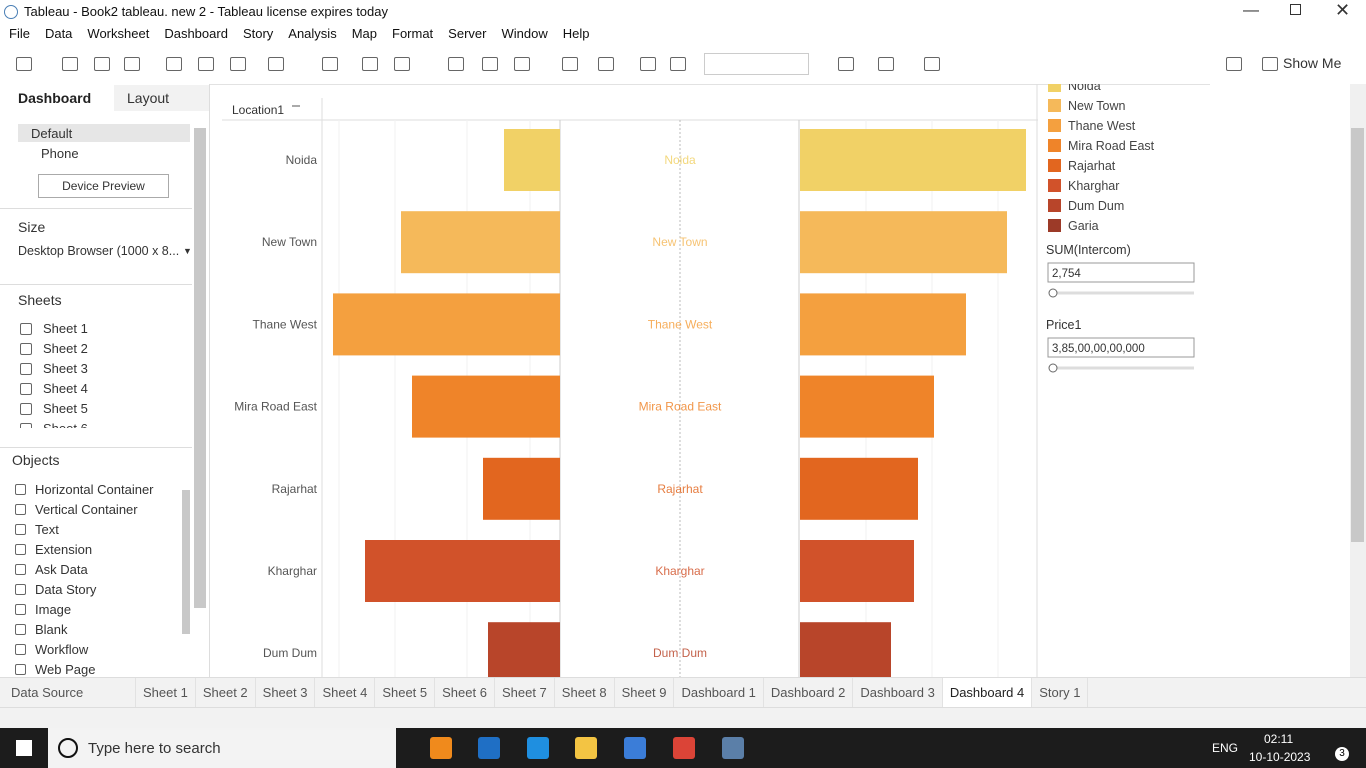  What do you see at coordinates (312, 33) in the screenshot?
I see `menu-item: Analysis` at bounding box center [312, 33].